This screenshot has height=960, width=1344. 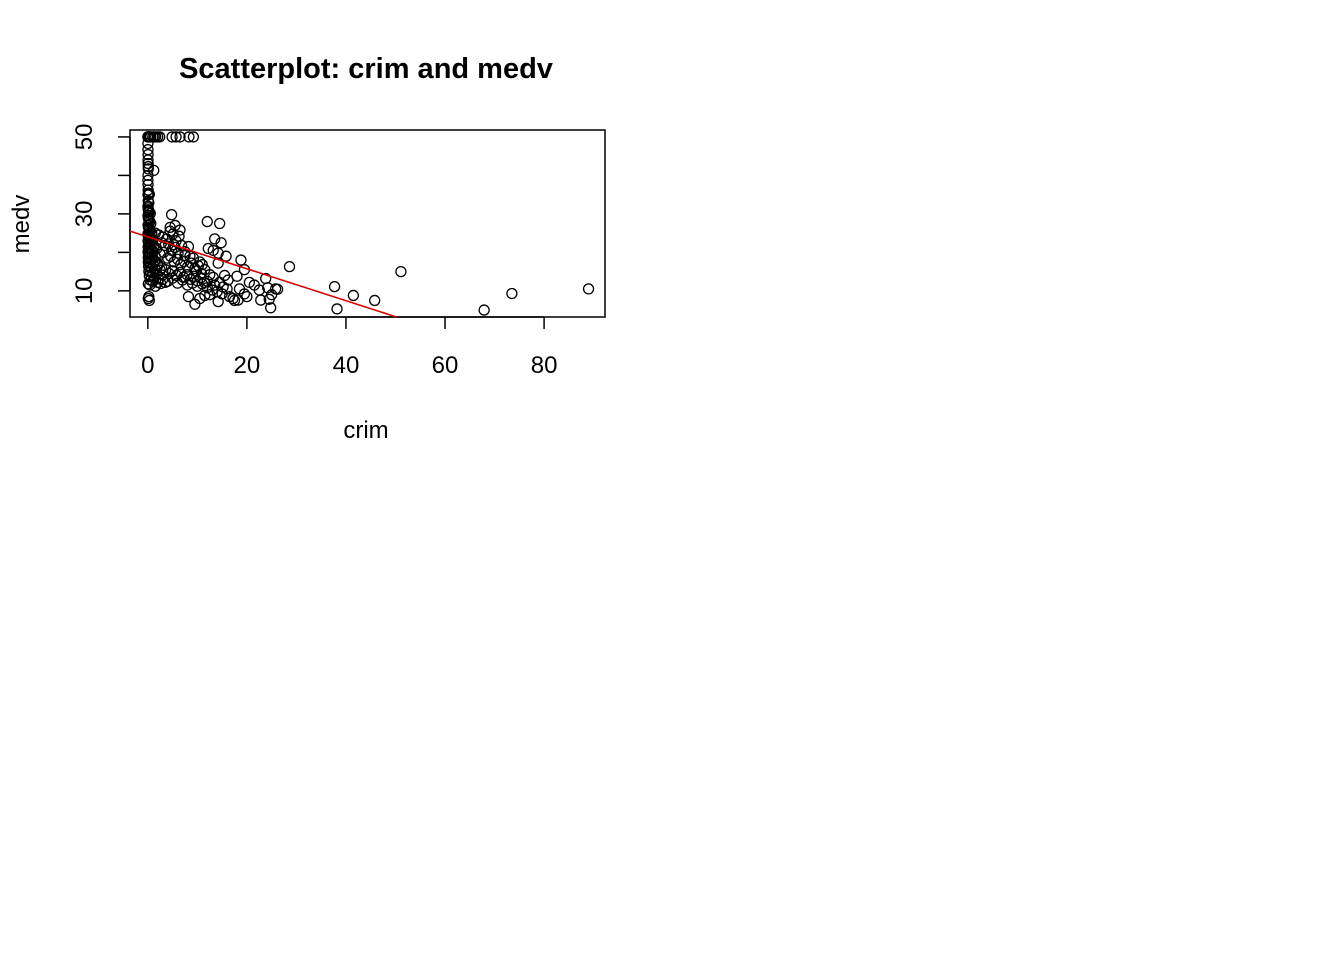 What do you see at coordinates (368, 223) in the screenshot?
I see `data-points` at bounding box center [368, 223].